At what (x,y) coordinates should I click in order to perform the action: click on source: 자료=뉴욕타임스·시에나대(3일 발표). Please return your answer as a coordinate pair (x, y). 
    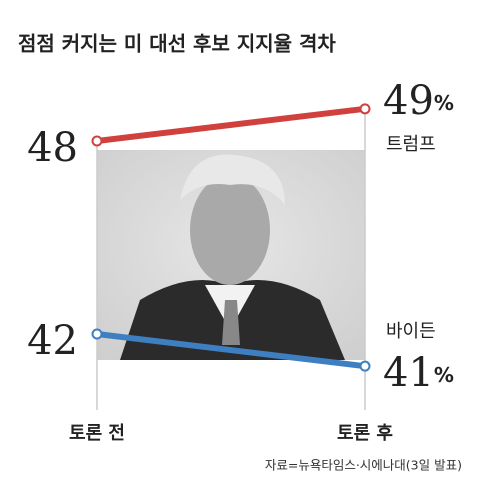
    Looking at the image, I should click on (363, 465).